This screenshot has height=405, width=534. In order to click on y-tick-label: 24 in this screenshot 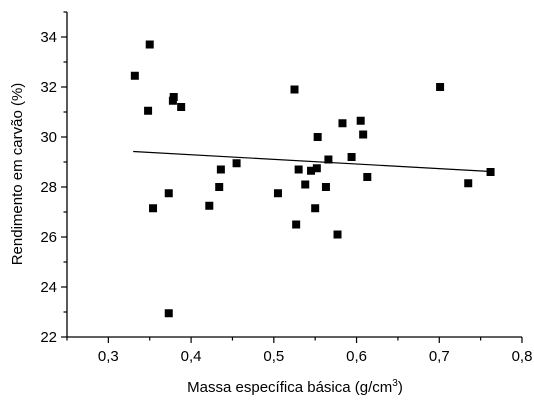, I will do `click(48, 287)`.